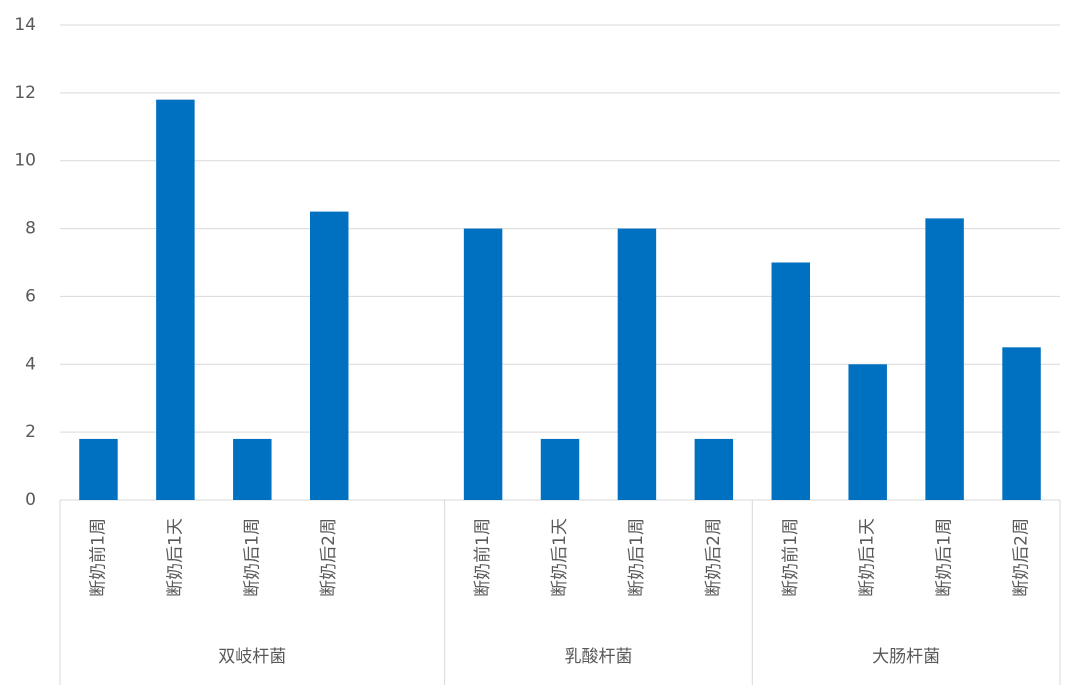  I want to click on y-tick-label: 14, so click(25, 25).